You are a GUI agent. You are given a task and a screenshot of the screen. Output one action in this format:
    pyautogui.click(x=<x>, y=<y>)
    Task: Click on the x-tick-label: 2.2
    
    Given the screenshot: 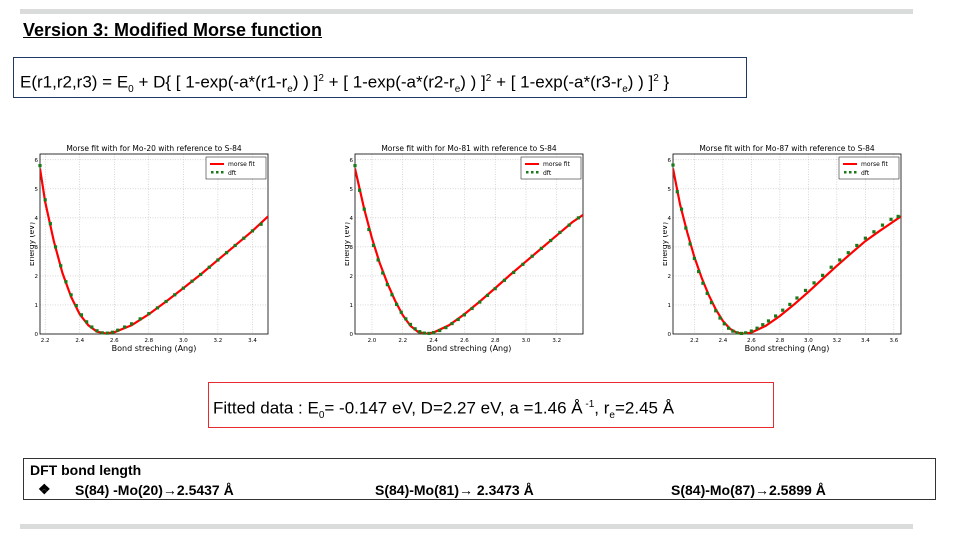 What is the action you would take?
    pyautogui.click(x=402, y=341)
    